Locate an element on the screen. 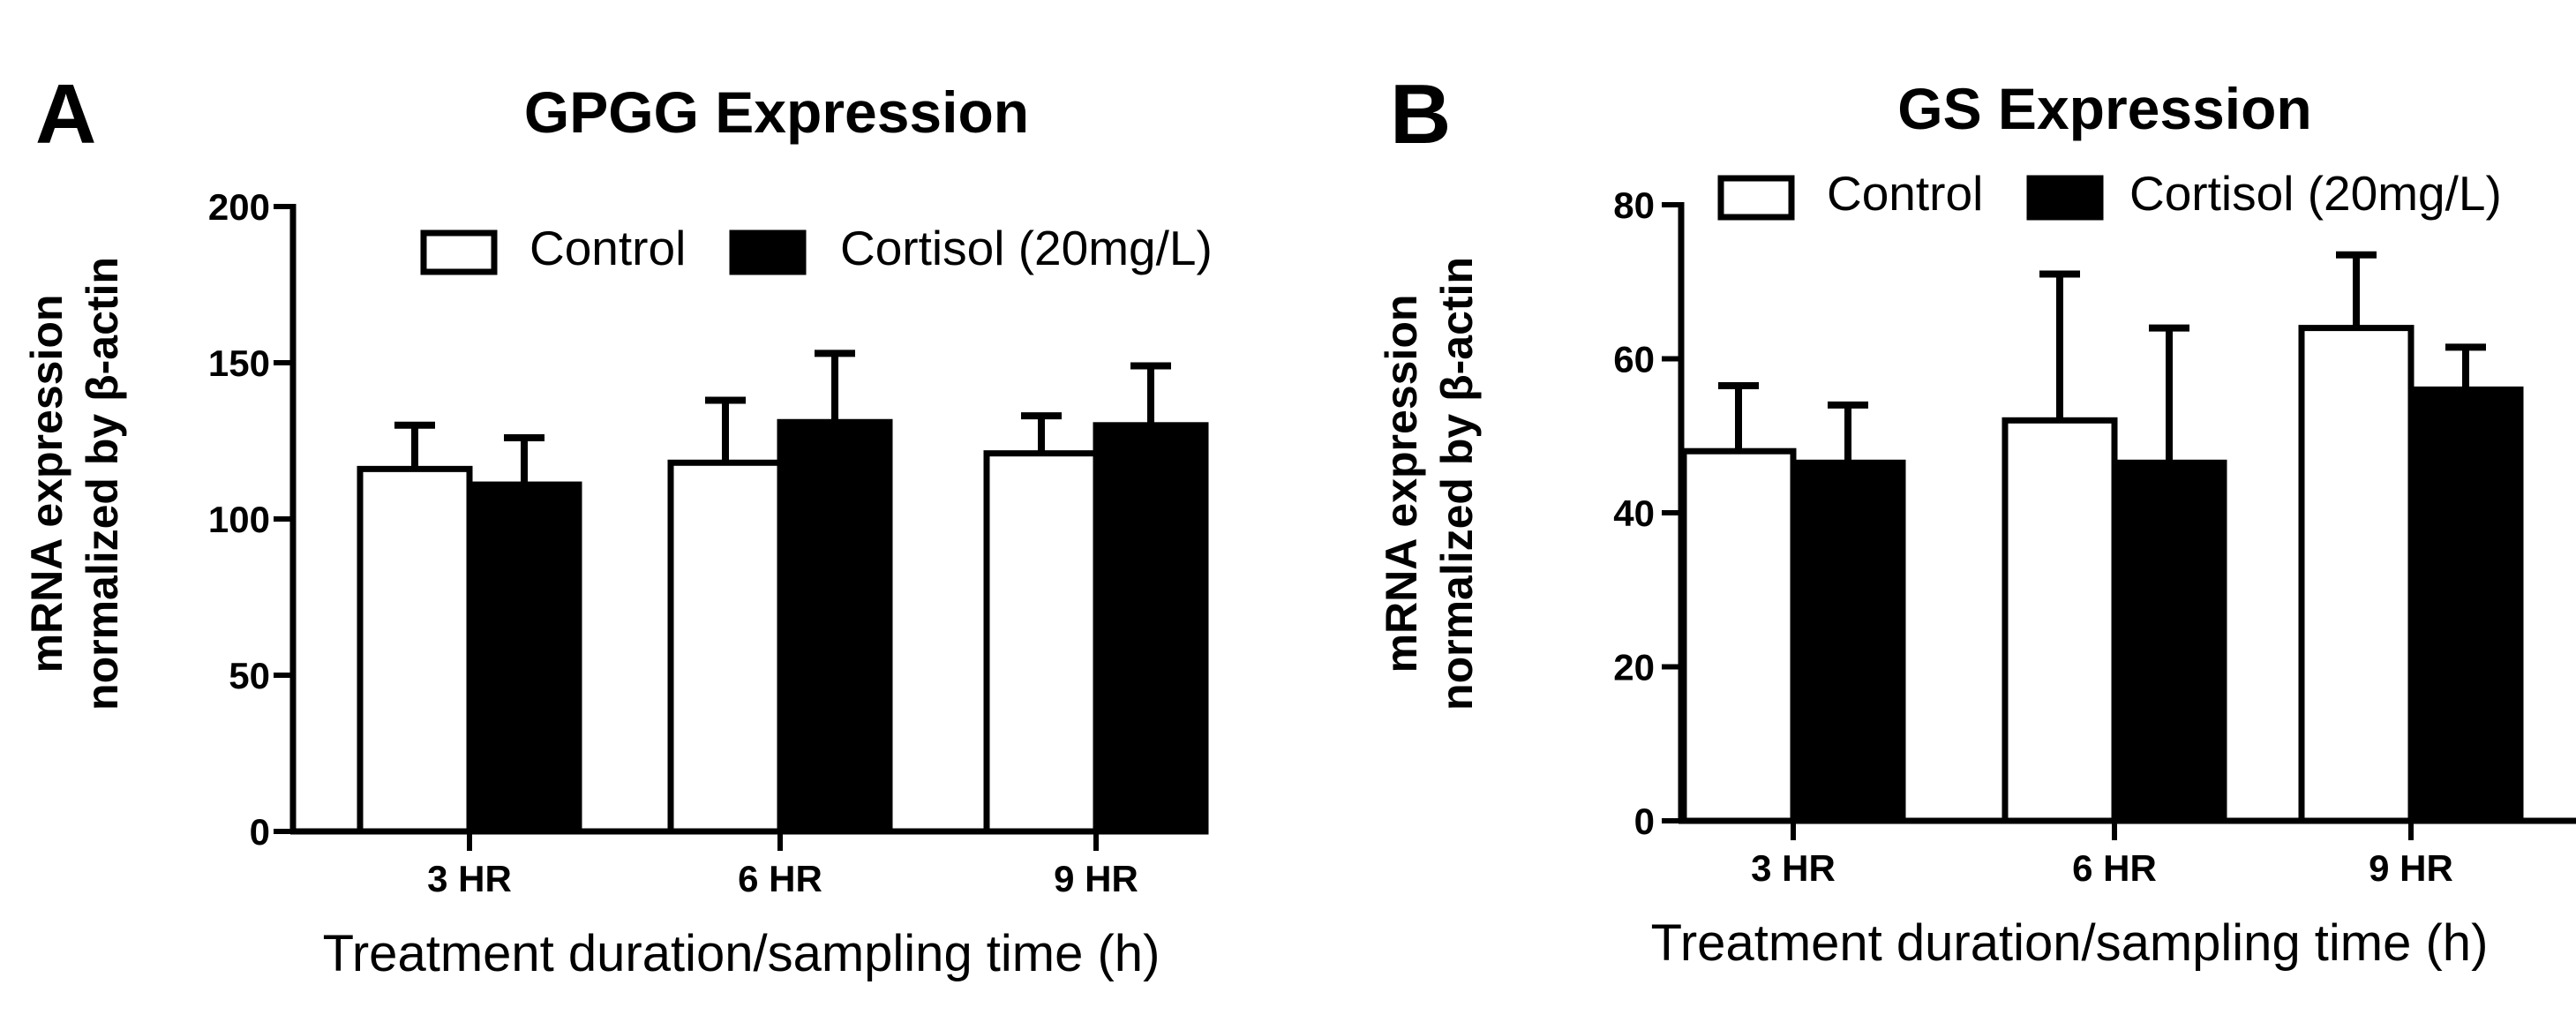 The width and height of the screenshot is (2576, 1015). chart-title-b: GS Expression is located at coordinates (2104, 108).